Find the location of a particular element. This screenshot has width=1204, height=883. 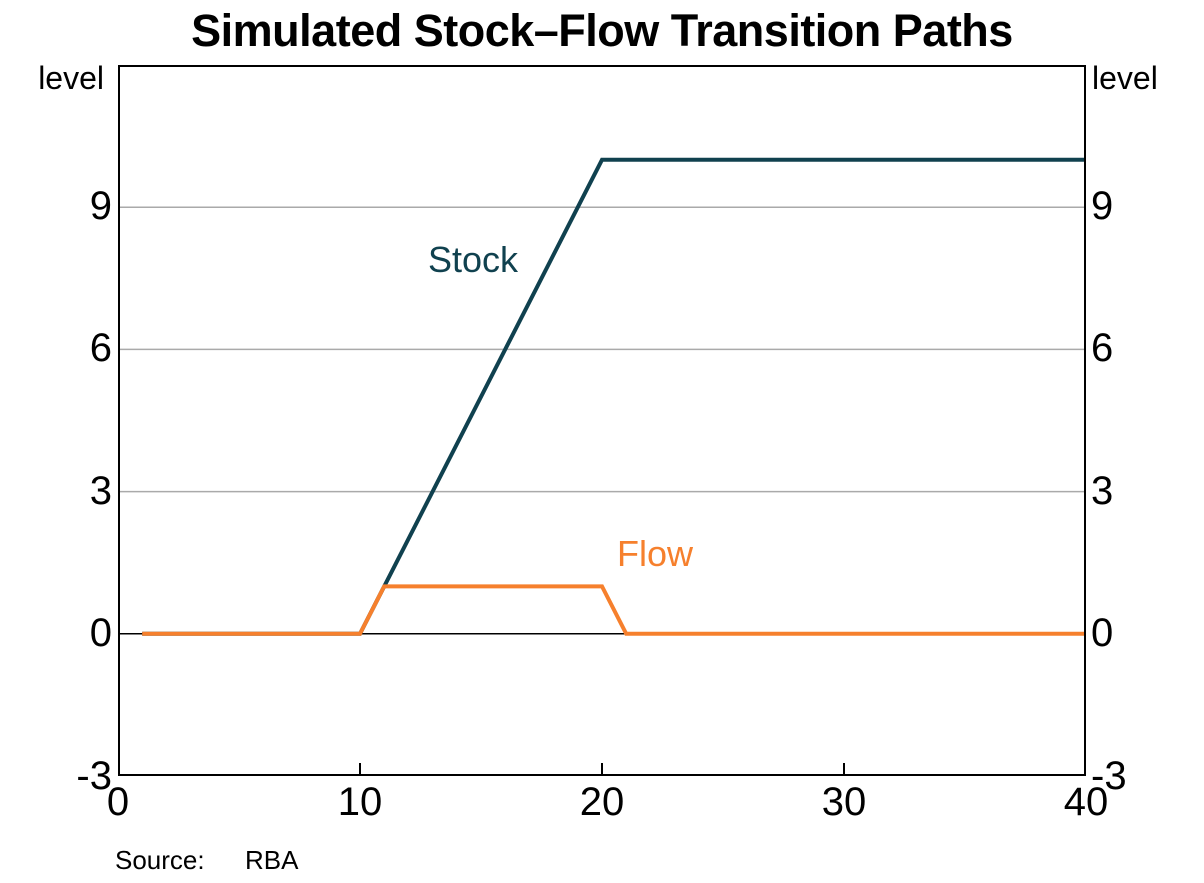

flow-line is located at coordinates (614, 610).